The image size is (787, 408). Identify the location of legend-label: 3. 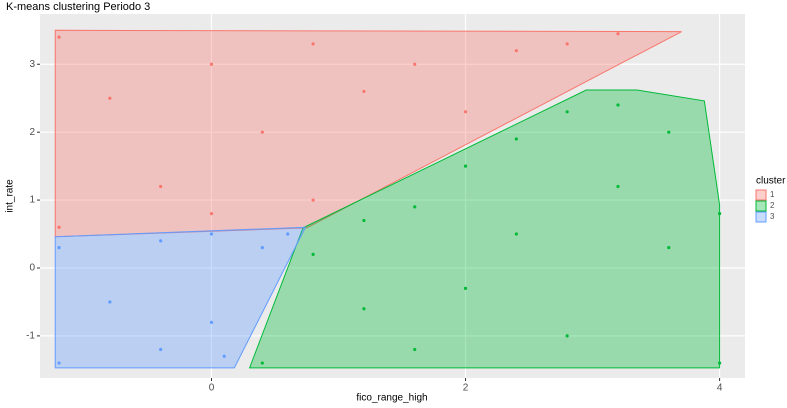
(772, 216).